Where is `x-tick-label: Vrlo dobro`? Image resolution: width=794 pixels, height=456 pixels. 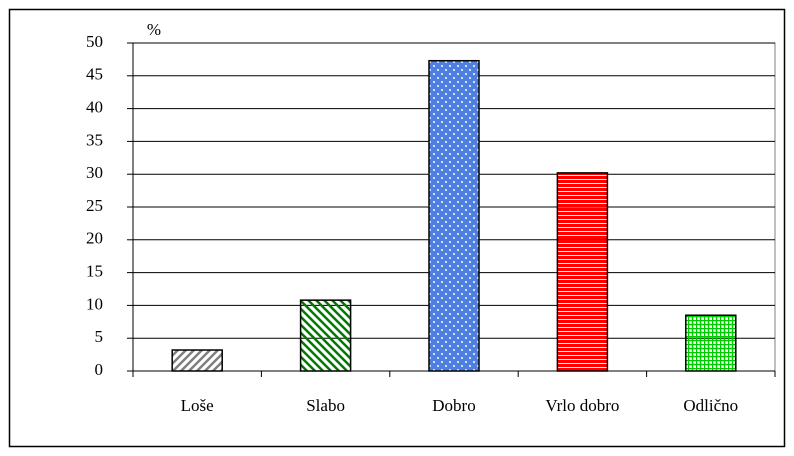
x-tick-label: Vrlo dobro is located at coordinates (582, 405).